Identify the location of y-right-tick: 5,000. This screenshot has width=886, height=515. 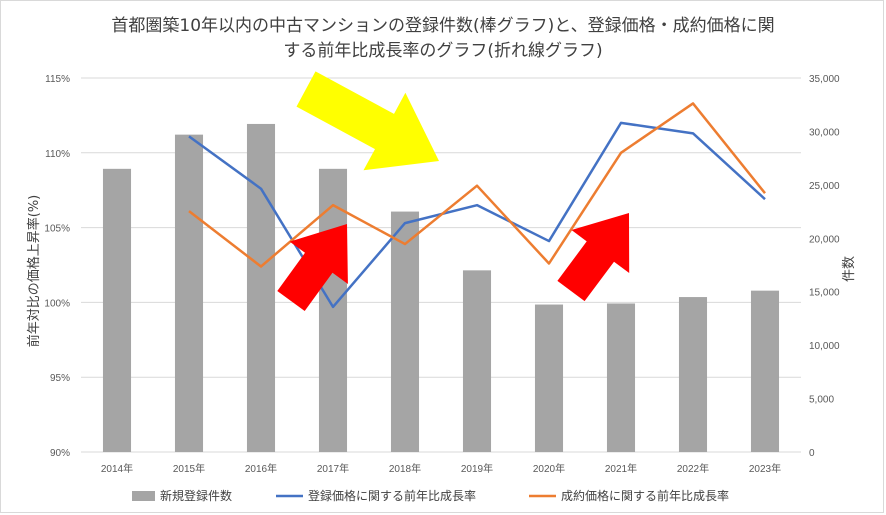
(821, 400).